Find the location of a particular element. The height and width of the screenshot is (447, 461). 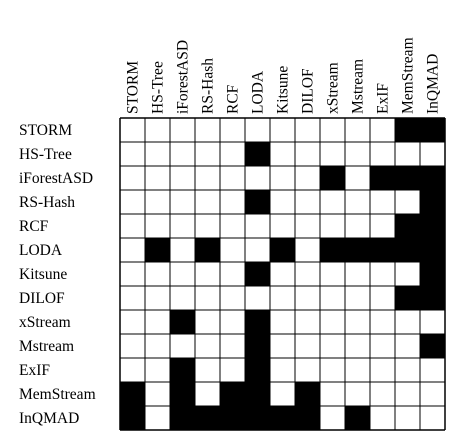

cell-loda-iforestasd-empty is located at coordinates (182, 250).